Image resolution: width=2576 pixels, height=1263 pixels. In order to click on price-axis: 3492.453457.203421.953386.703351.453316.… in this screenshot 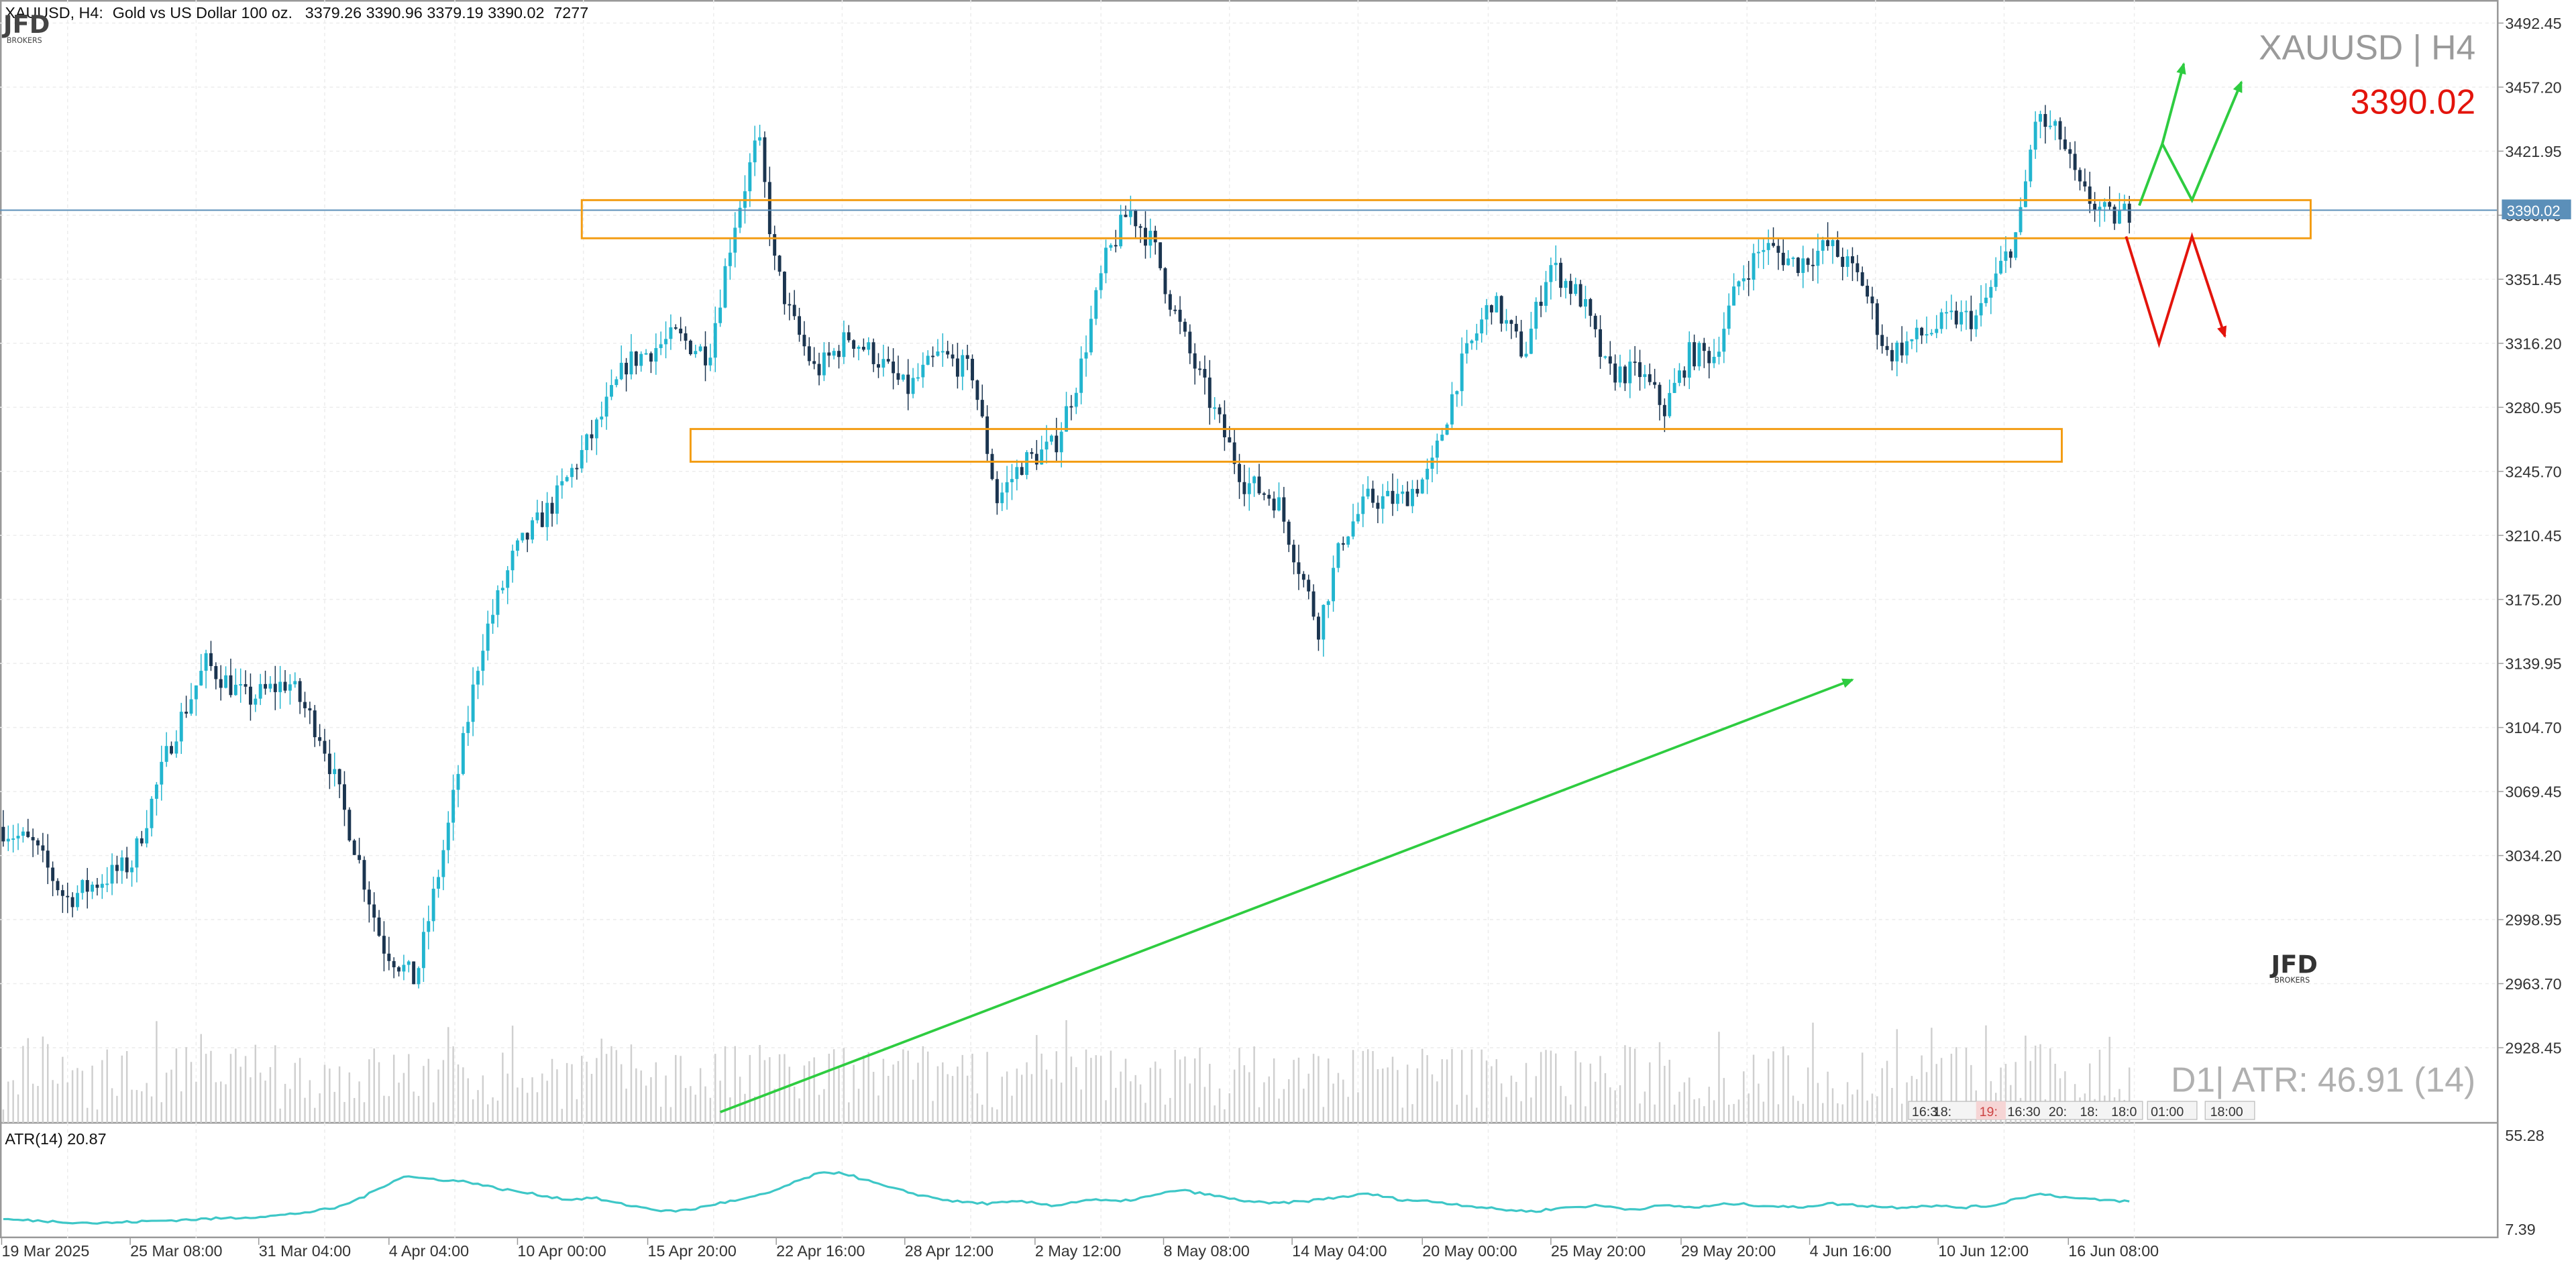, I will do `click(2529, 536)`.